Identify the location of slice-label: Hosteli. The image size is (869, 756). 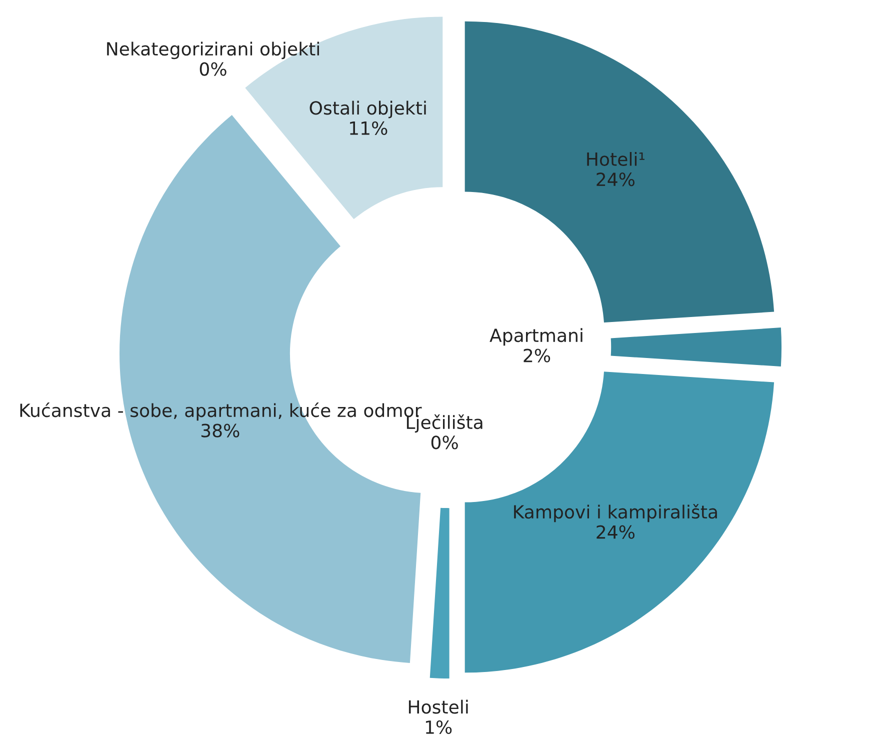
(438, 707).